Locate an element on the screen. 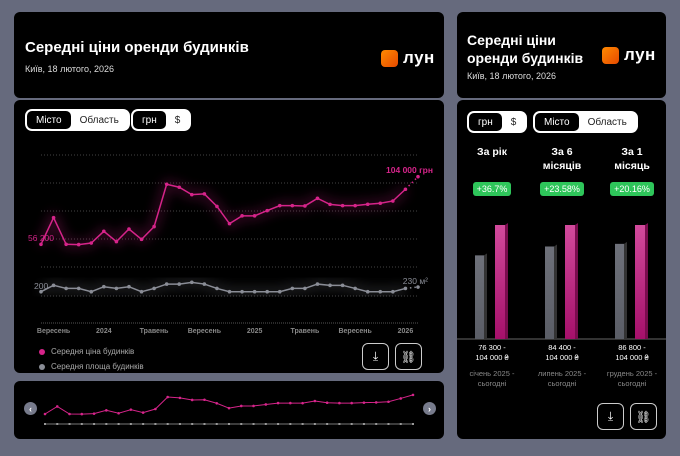 The height and width of the screenshot is (456, 680). period-until: сьогодні is located at coordinates (562, 383).